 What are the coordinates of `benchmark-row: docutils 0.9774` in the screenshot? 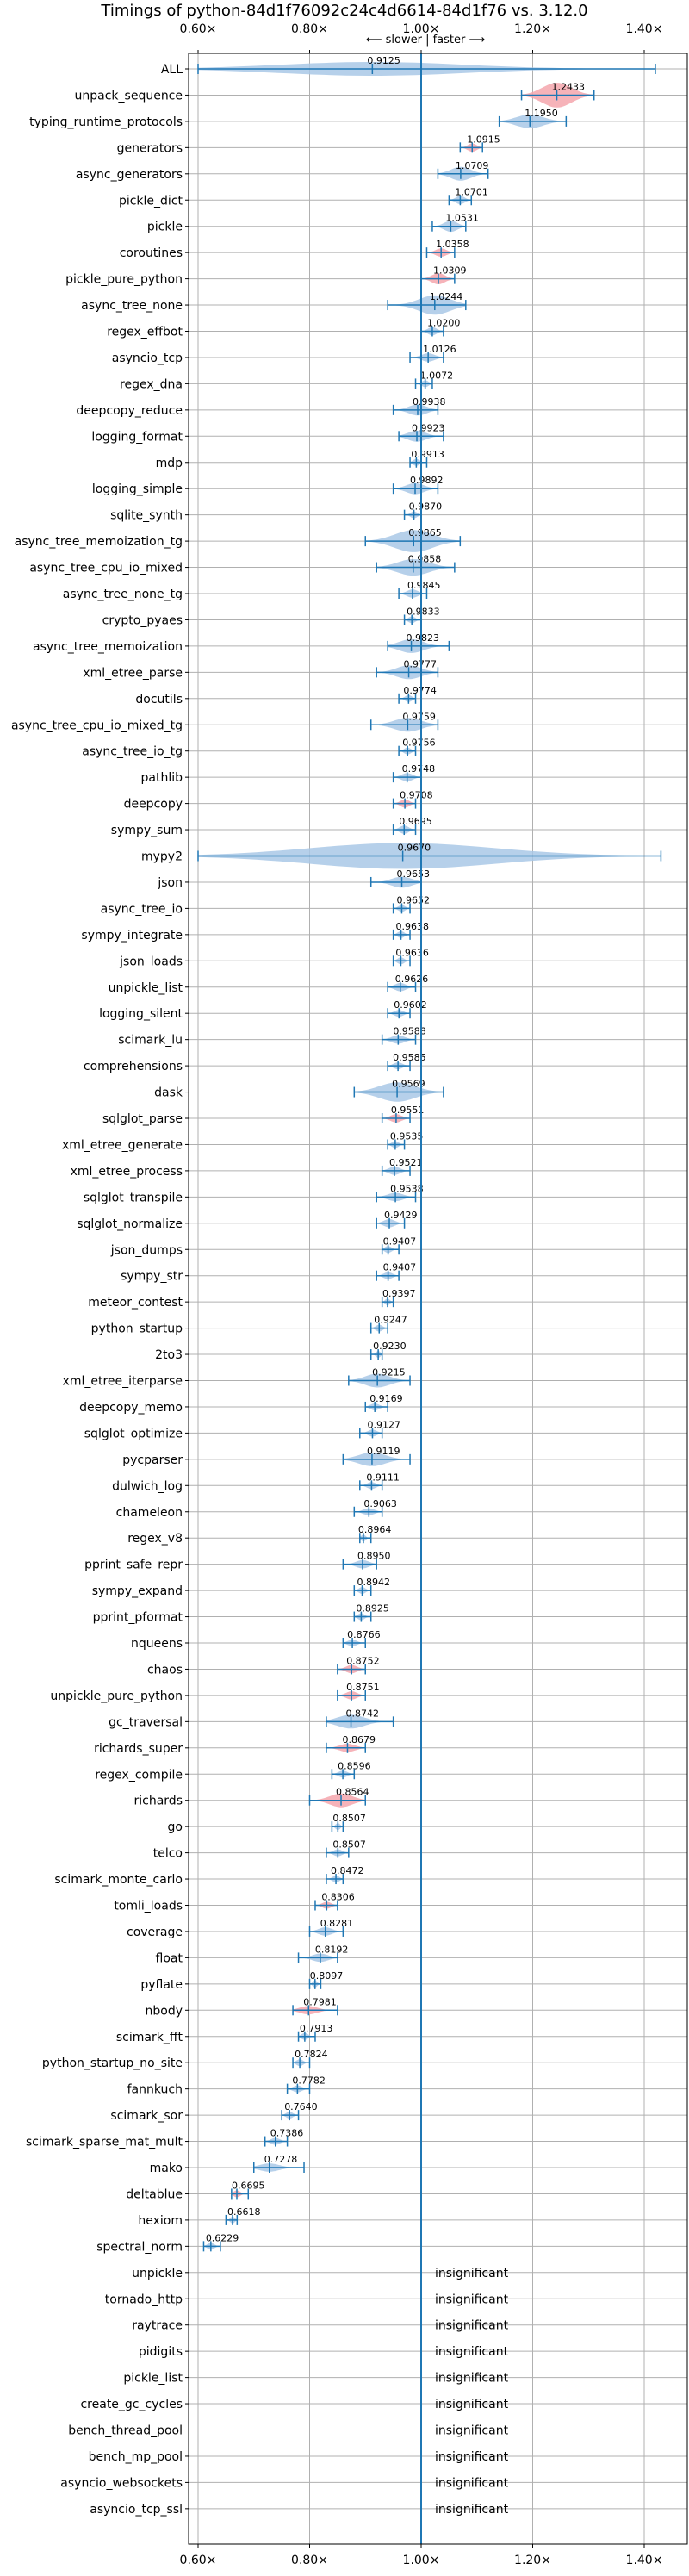 It's located at (411, 696).